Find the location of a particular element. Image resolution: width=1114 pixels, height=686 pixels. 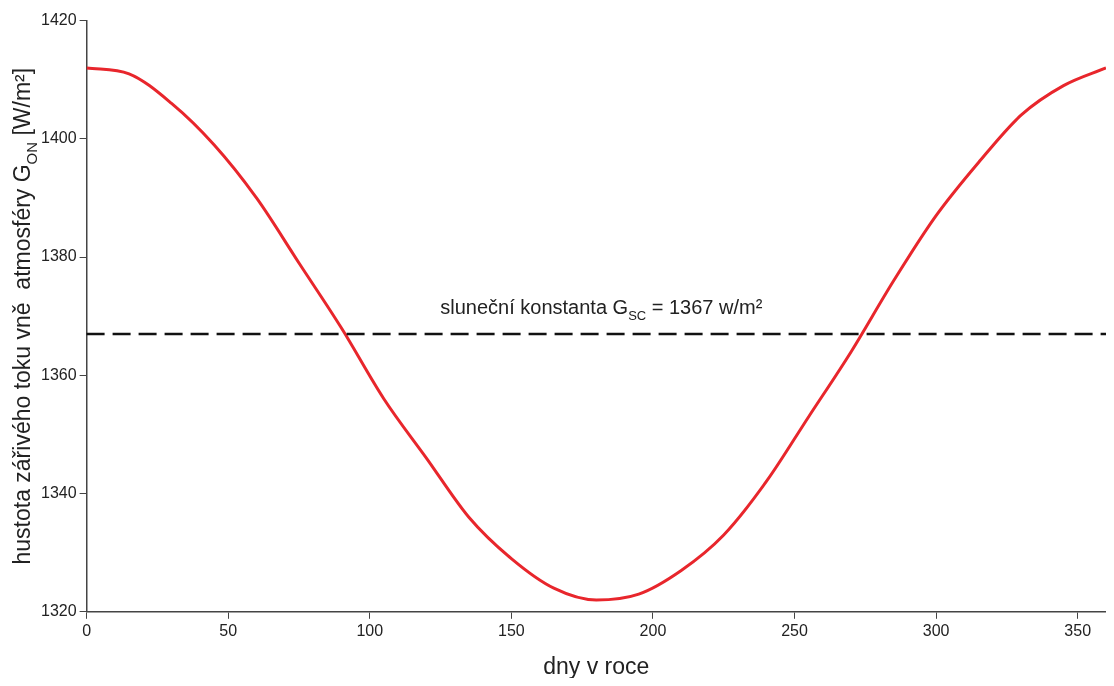

x-tick-label: 100 is located at coordinates (370, 630).